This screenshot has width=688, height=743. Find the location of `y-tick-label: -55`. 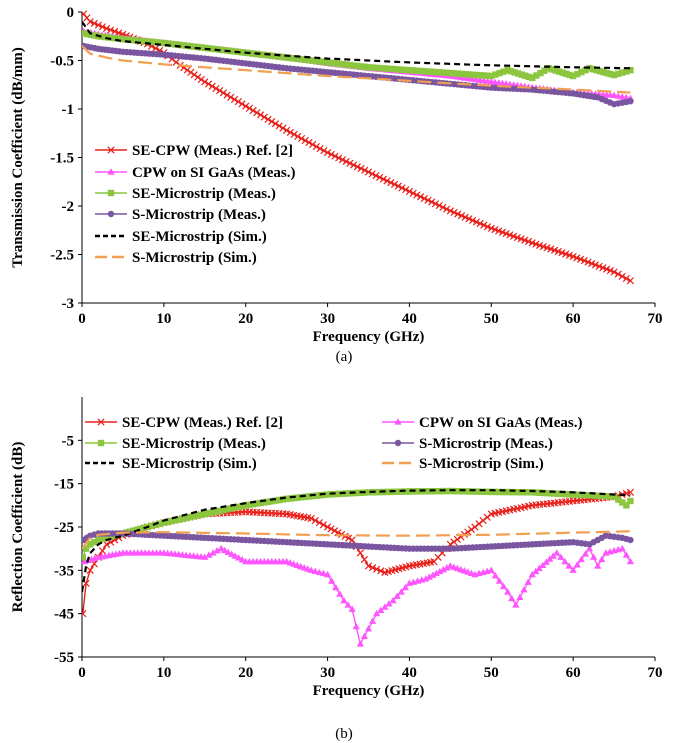

y-tick-label: -55 is located at coordinates (64, 658).